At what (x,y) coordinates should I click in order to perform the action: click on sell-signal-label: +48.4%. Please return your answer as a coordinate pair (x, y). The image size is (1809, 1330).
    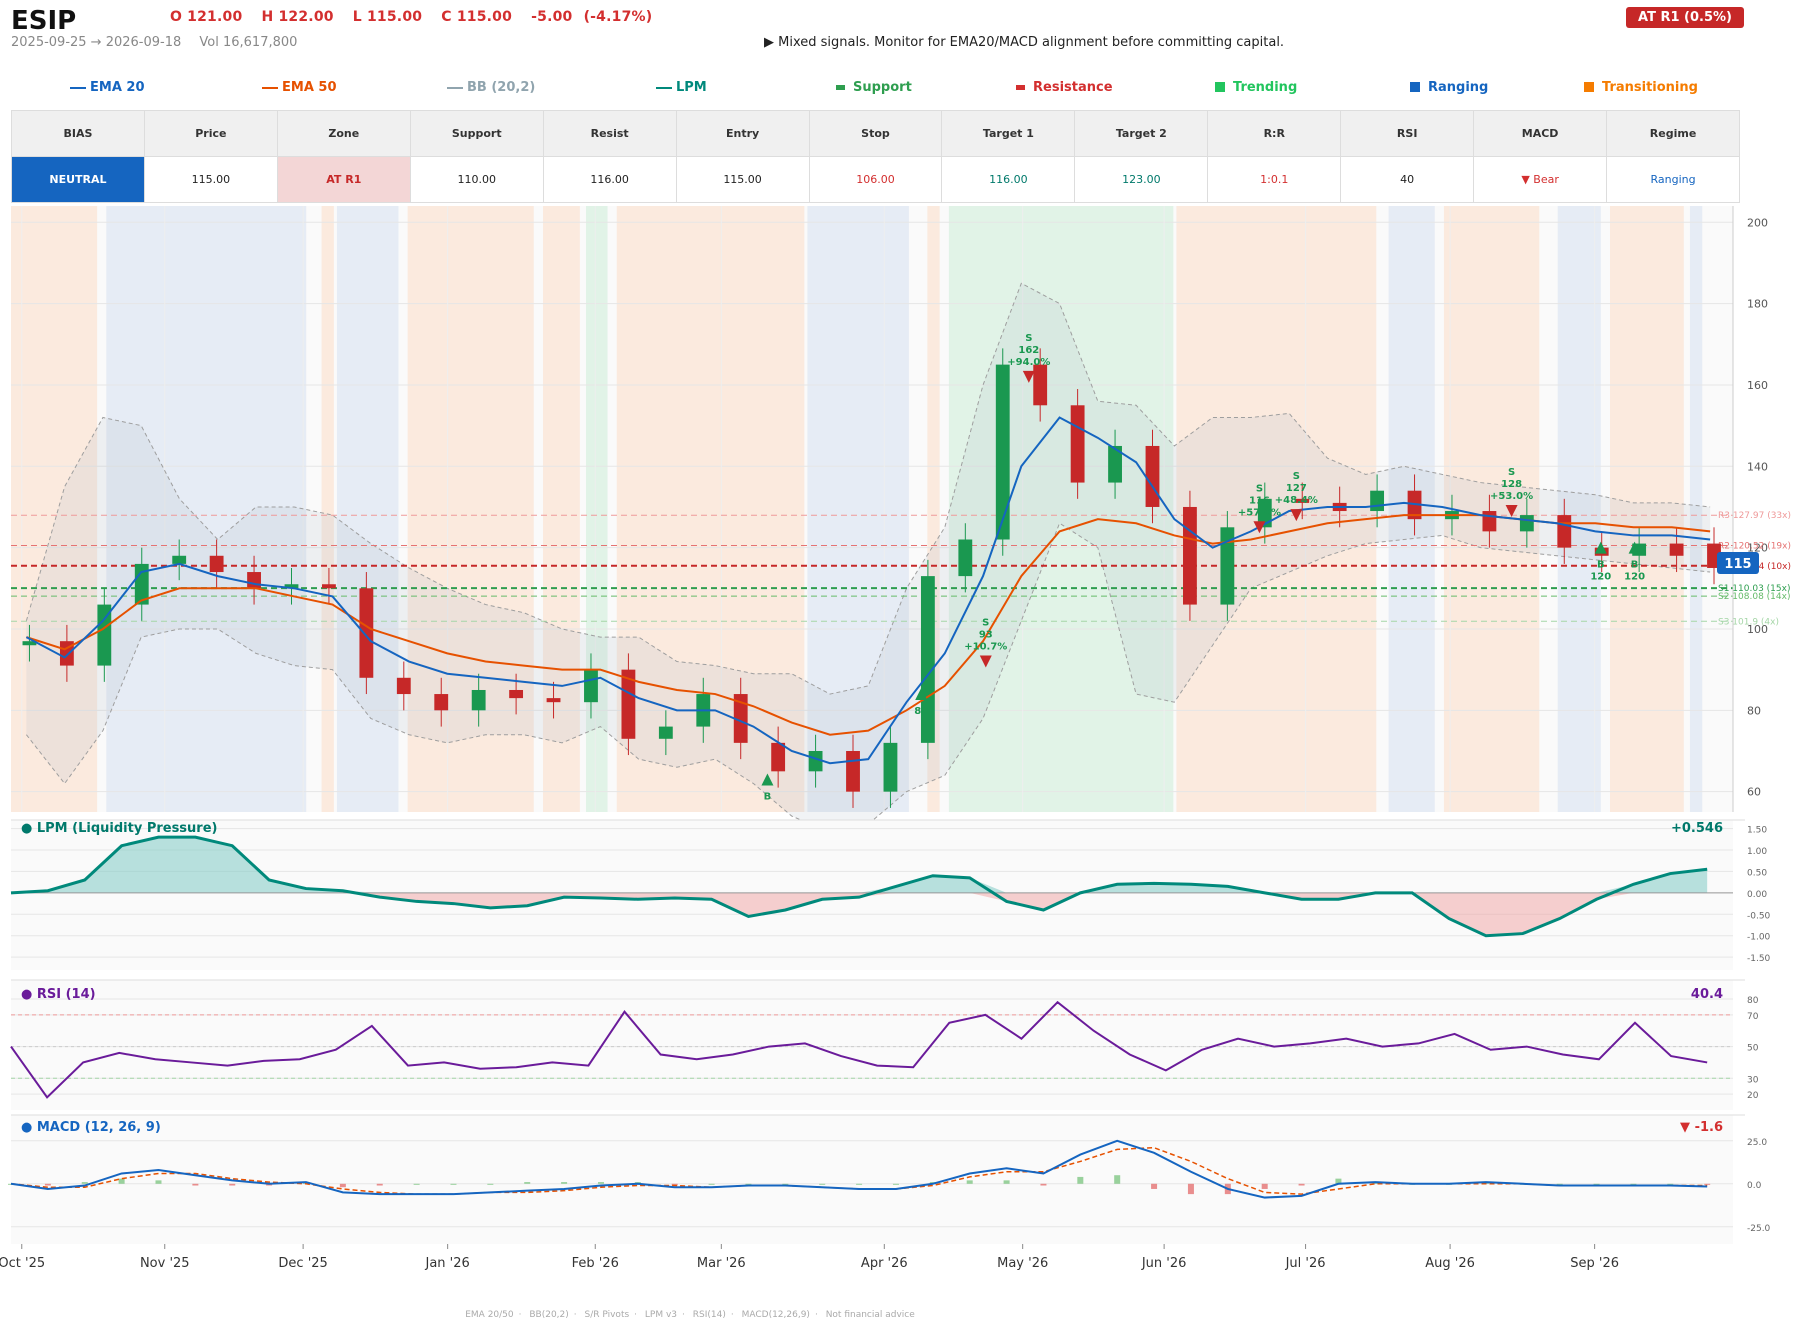
    Looking at the image, I should click on (1296, 500).